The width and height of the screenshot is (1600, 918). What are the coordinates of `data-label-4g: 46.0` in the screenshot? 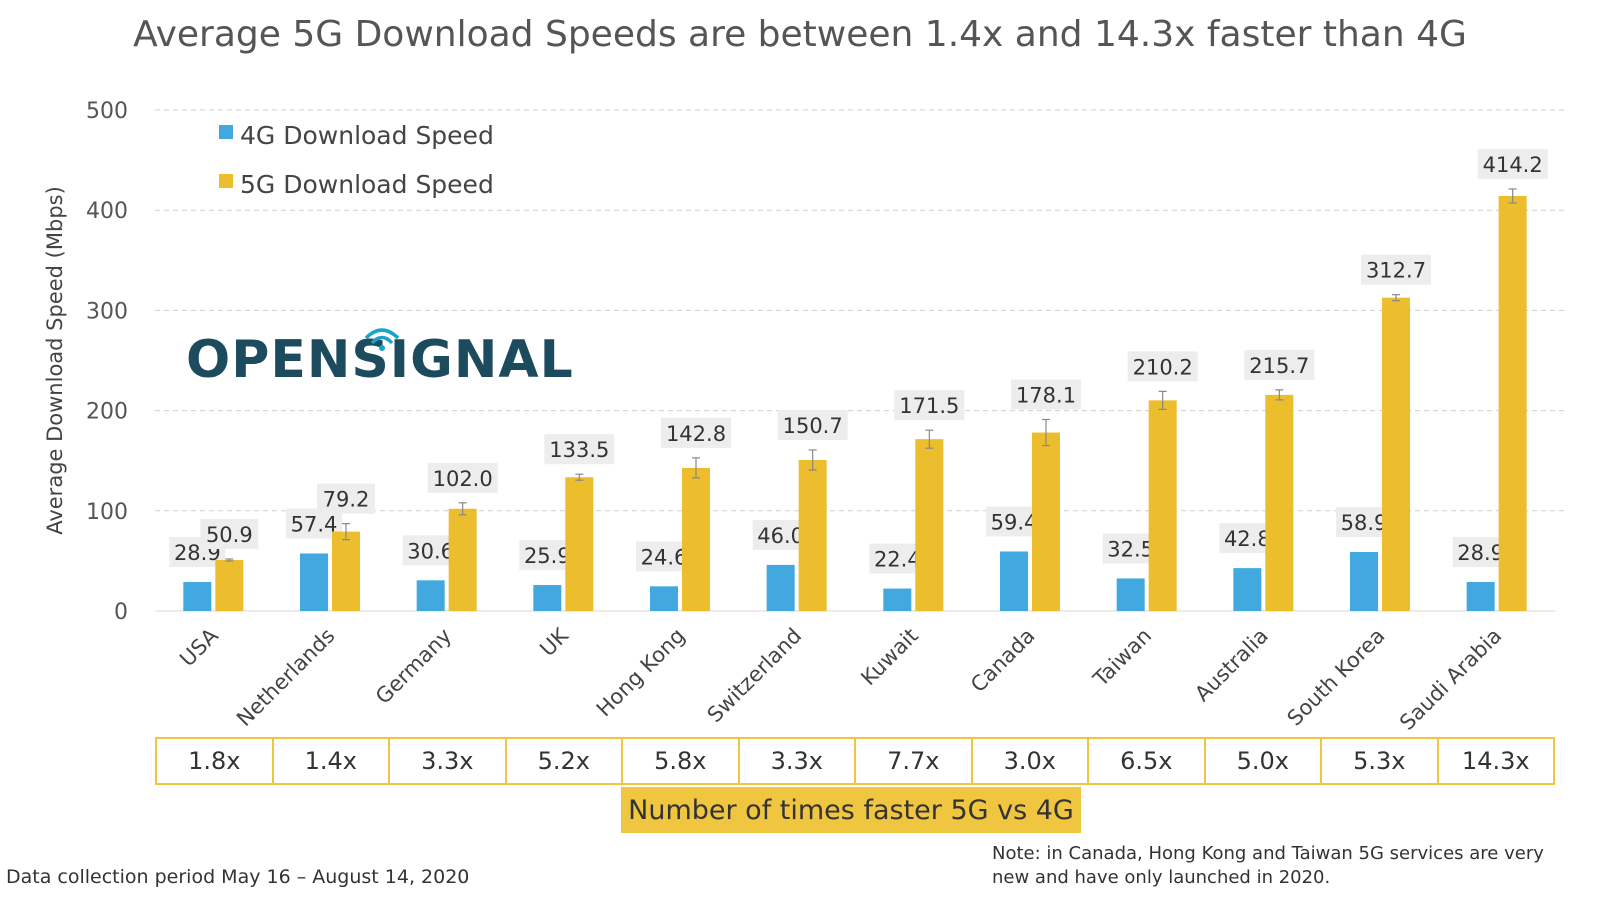 It's located at (780, 536).